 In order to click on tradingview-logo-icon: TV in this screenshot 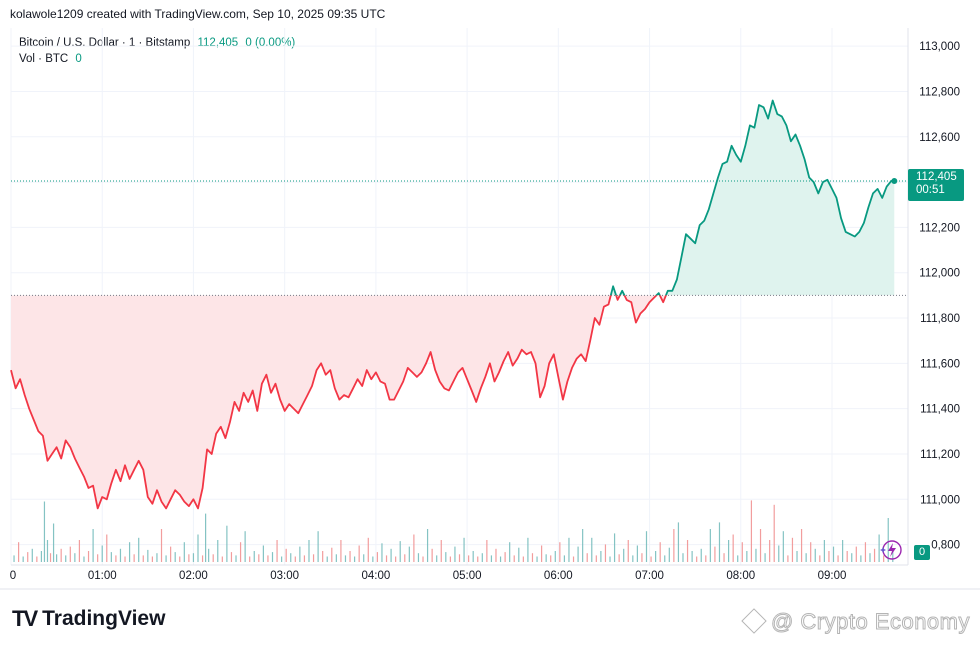, I will do `click(25, 618)`.